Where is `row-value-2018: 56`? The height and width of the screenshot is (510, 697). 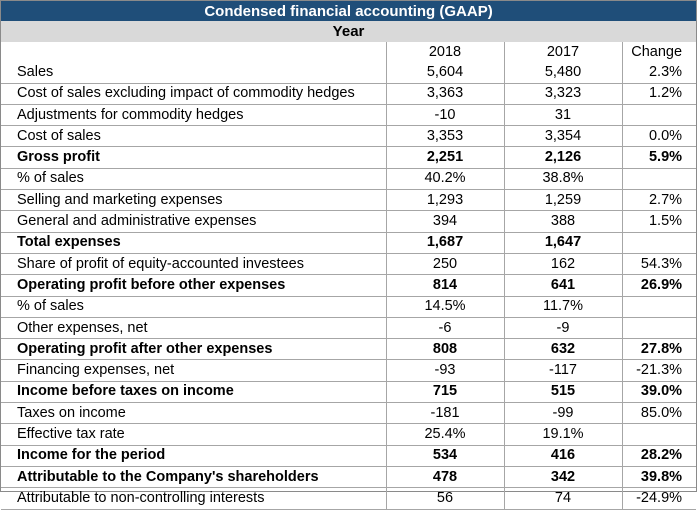
row-value-2018: 56 is located at coordinates (444, 498).